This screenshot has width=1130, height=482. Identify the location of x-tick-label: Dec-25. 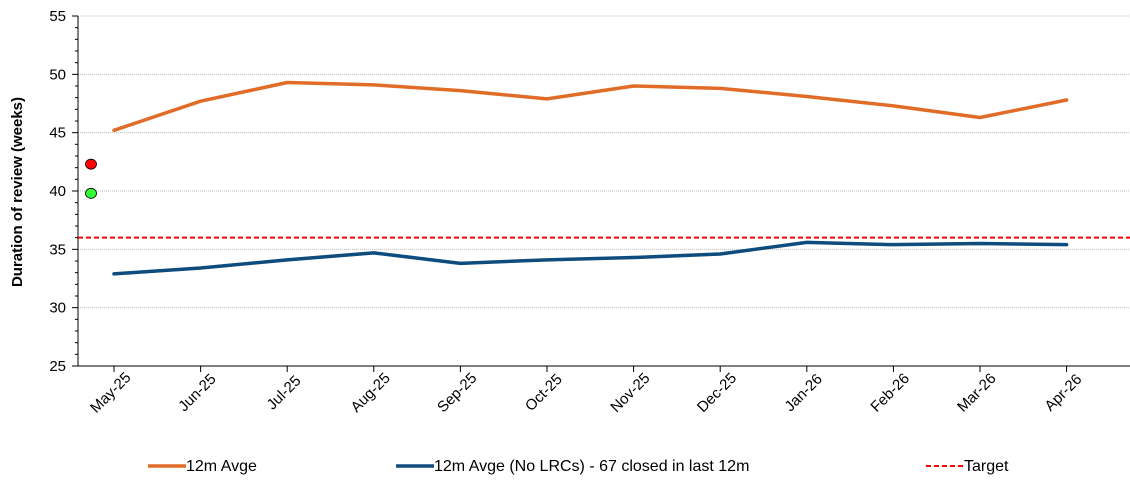
(717, 393).